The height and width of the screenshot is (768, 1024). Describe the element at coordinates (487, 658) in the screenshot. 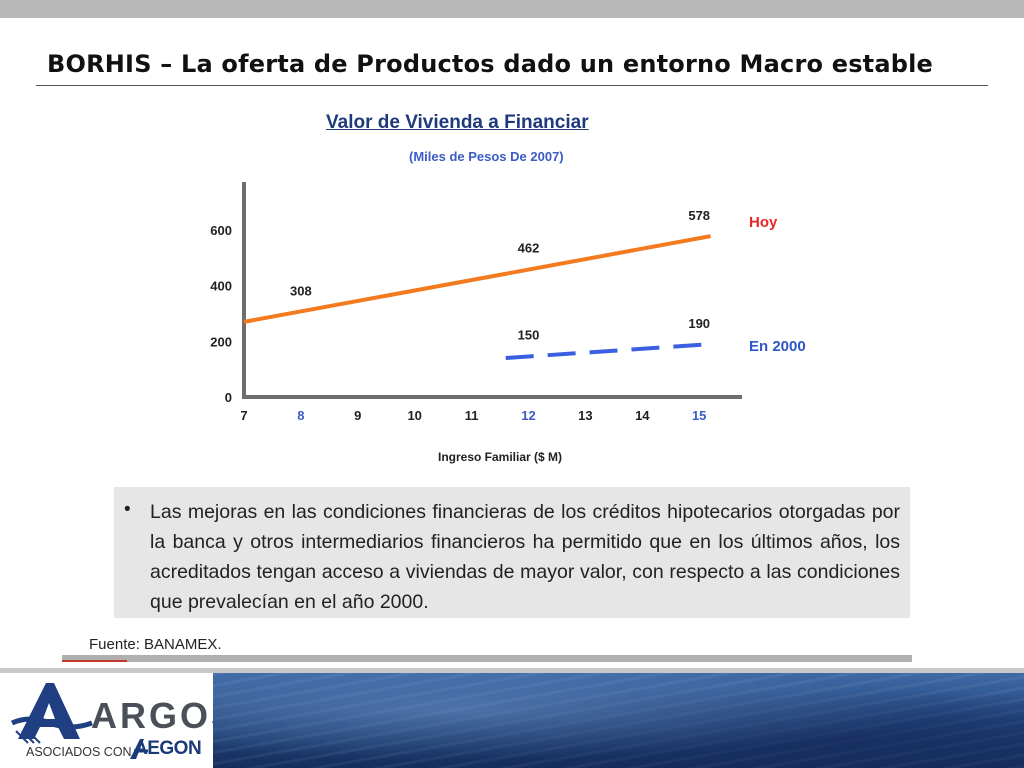

I see `source-divider` at that location.